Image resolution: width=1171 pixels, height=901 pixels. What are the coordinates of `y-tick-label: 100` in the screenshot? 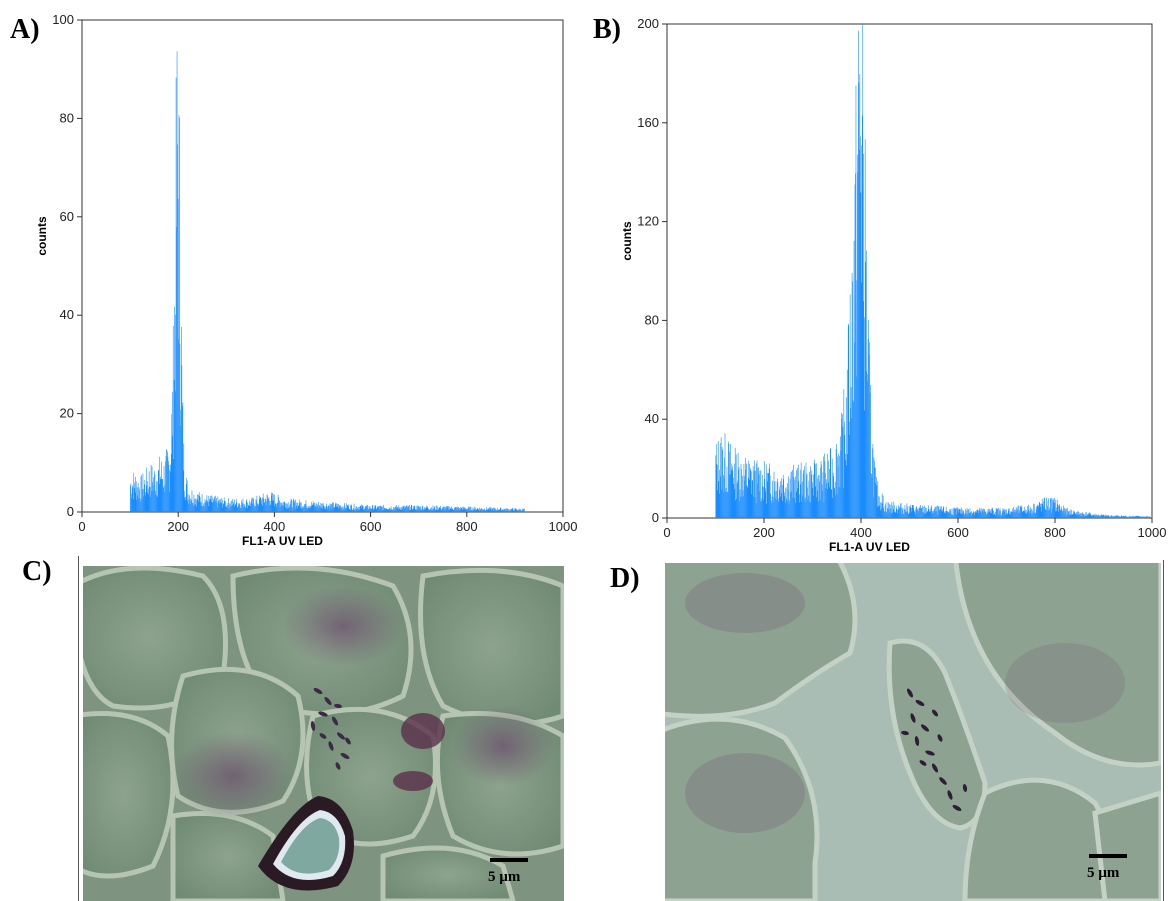 It's located at (63, 19).